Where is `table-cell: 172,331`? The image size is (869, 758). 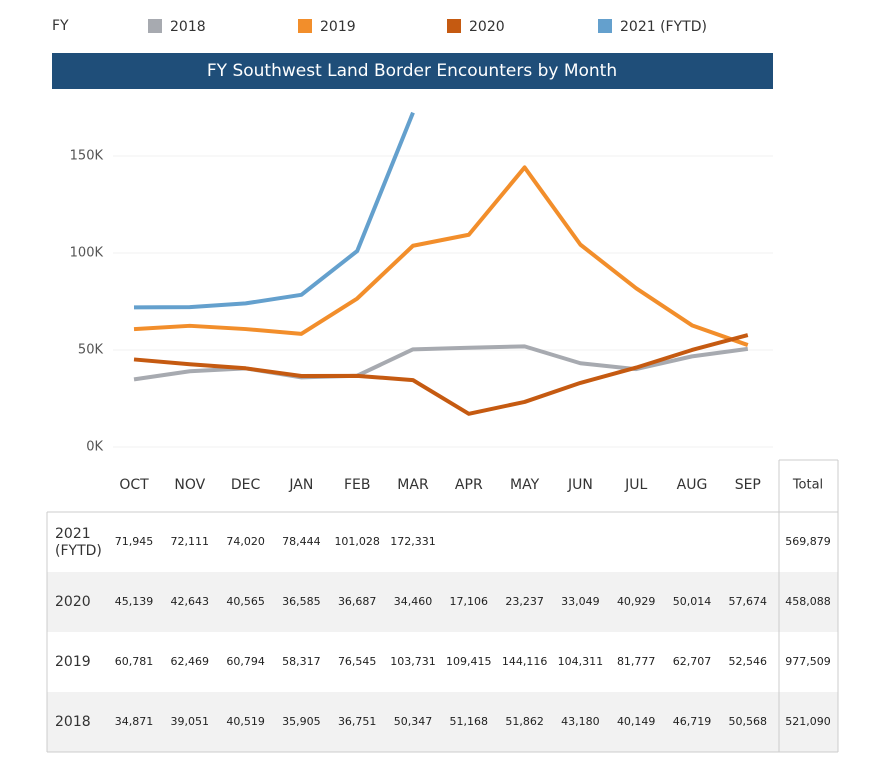 table-cell: 172,331 is located at coordinates (413, 541).